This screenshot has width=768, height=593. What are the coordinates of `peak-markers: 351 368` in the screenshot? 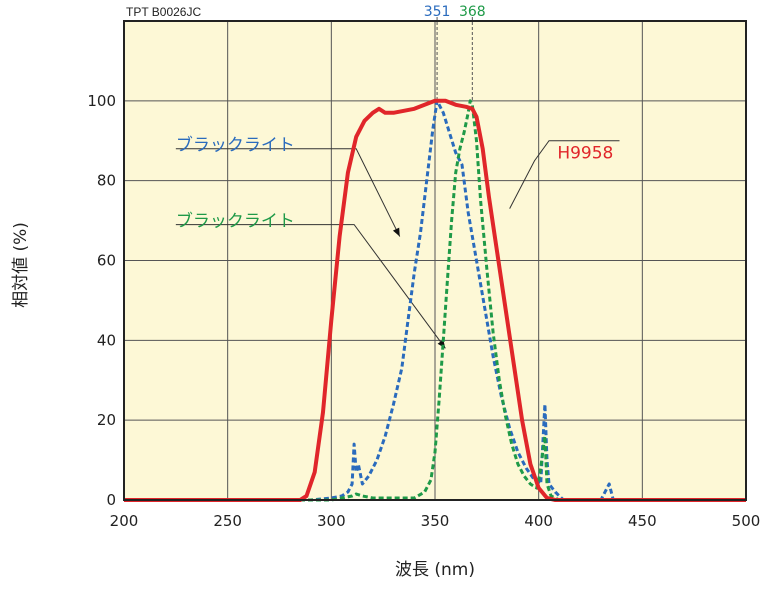 It's located at (455, 52).